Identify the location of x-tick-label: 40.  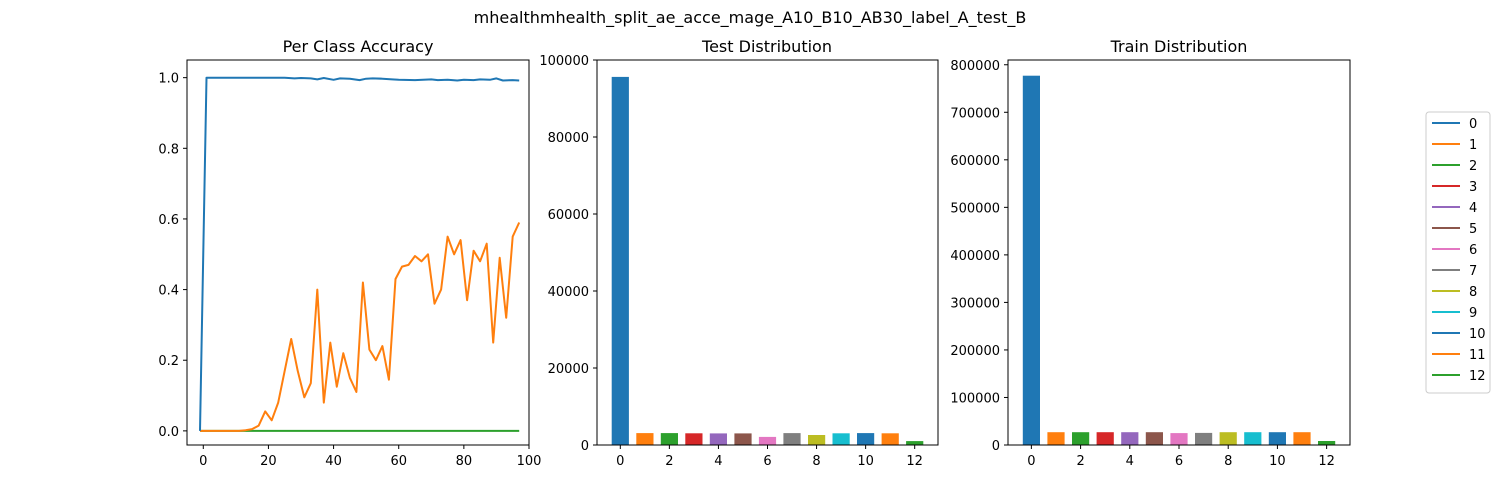
(333, 461).